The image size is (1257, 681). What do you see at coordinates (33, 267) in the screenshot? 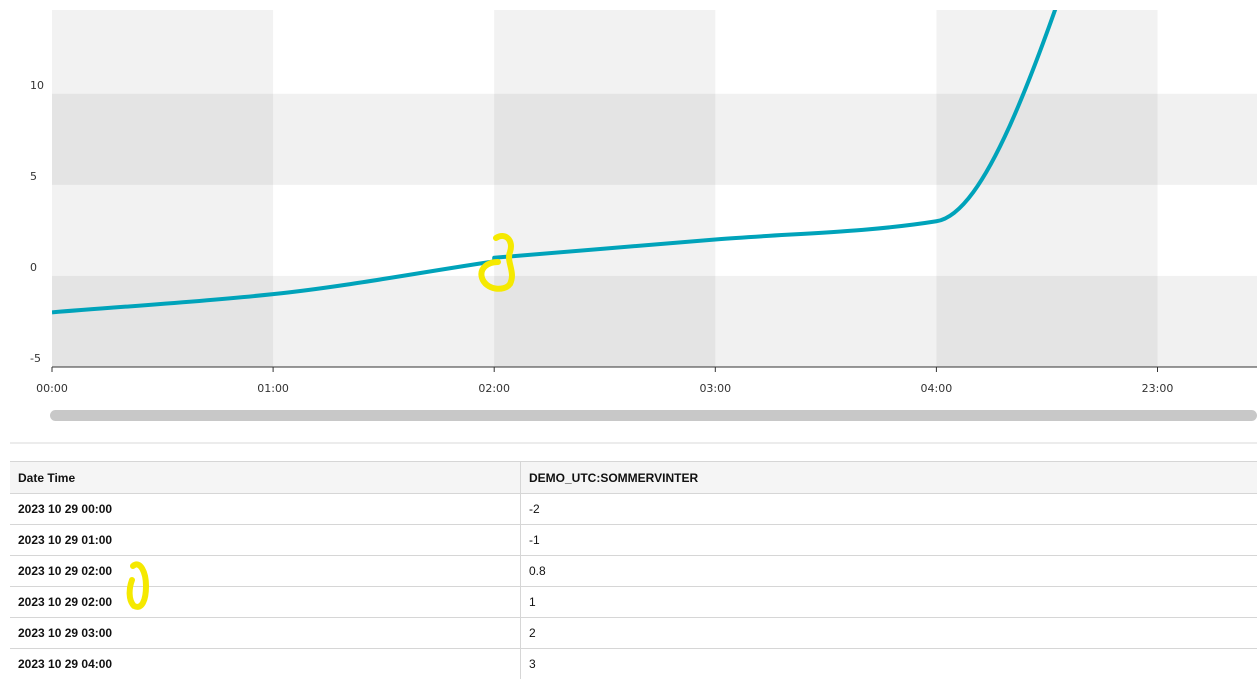
I see `y-tick-label: 0` at bounding box center [33, 267].